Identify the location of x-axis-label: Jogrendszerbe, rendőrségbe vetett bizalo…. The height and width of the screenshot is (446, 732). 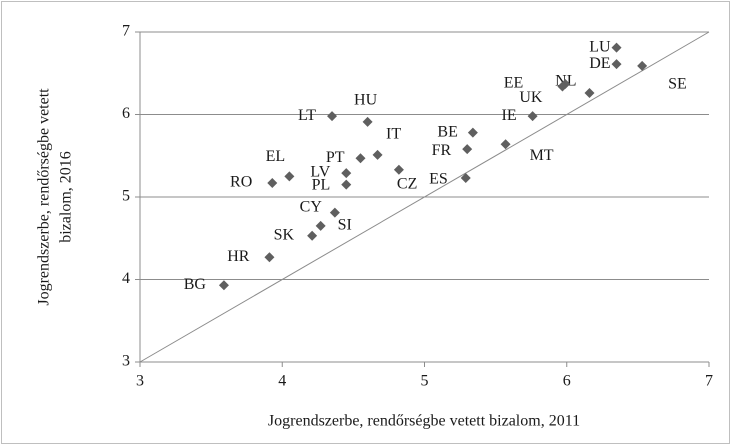
(424, 421).